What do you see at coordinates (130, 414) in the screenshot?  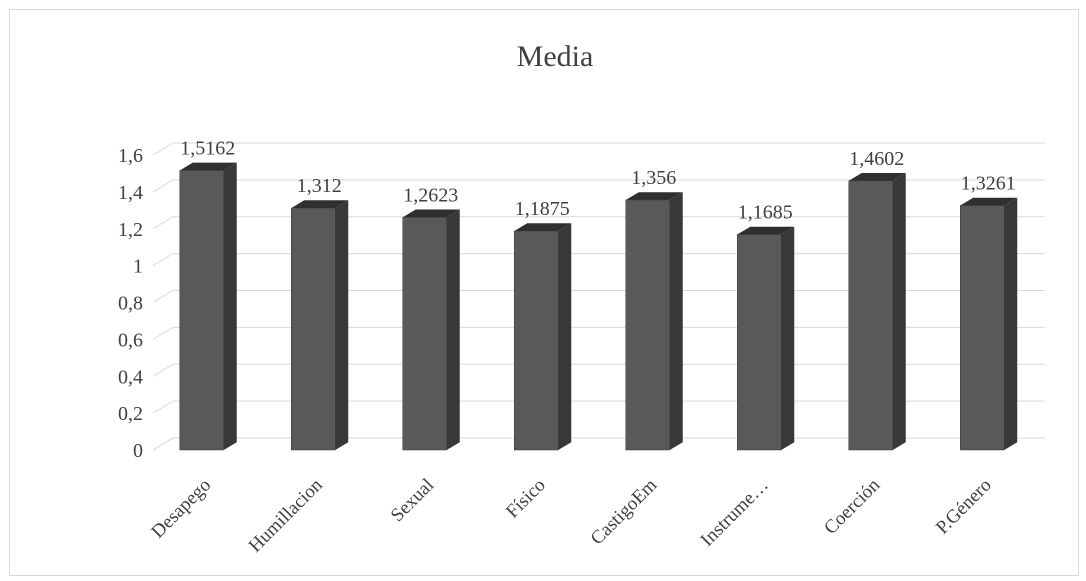 I see `y-tick-label: 0,2` at bounding box center [130, 414].